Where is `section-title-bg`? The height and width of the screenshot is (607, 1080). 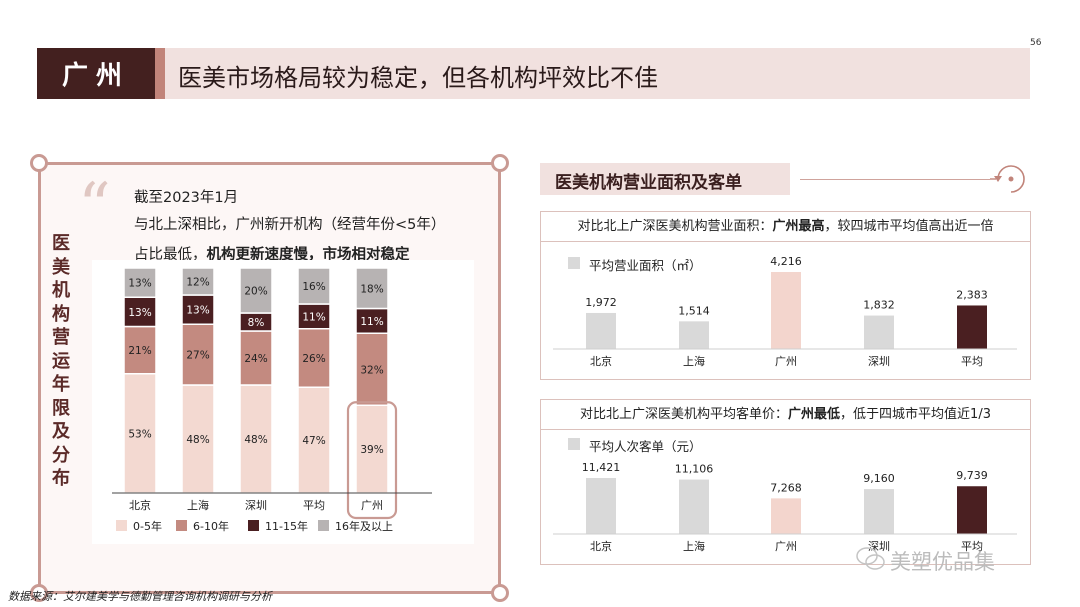 section-title-bg is located at coordinates (665, 179).